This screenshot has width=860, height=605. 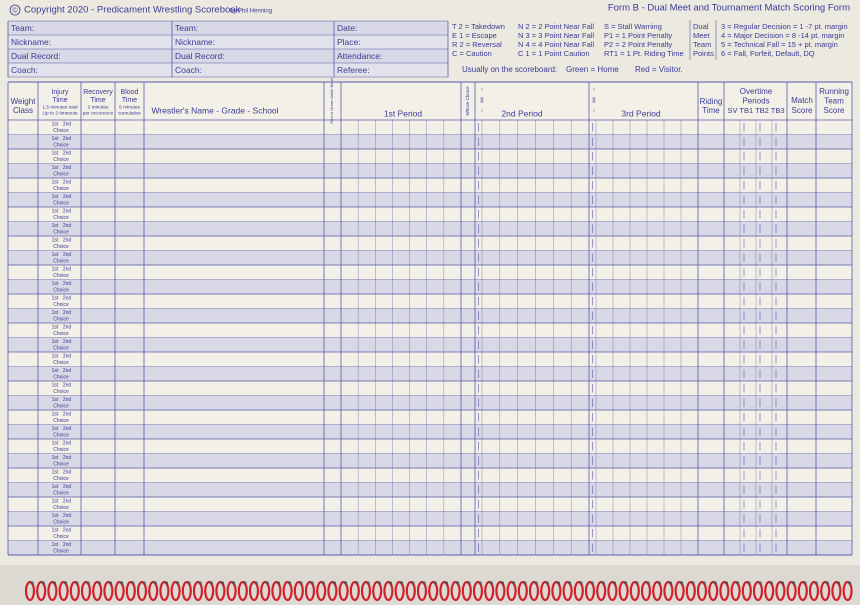 I want to click on info-field: Nickname:, so click(x=31, y=42).